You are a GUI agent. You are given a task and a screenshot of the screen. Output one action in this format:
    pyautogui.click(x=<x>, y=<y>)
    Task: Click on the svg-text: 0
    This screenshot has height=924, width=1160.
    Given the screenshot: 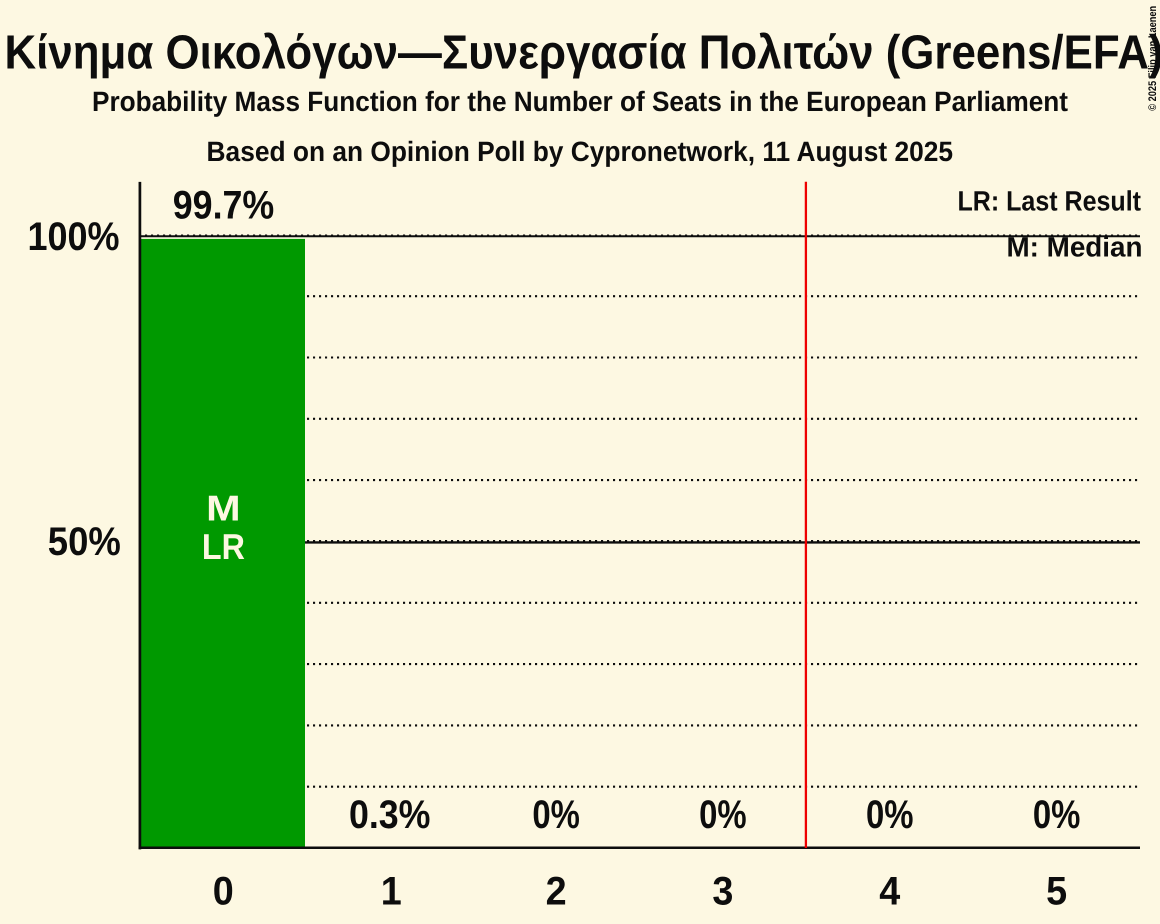 What is the action you would take?
    pyautogui.click(x=223, y=891)
    